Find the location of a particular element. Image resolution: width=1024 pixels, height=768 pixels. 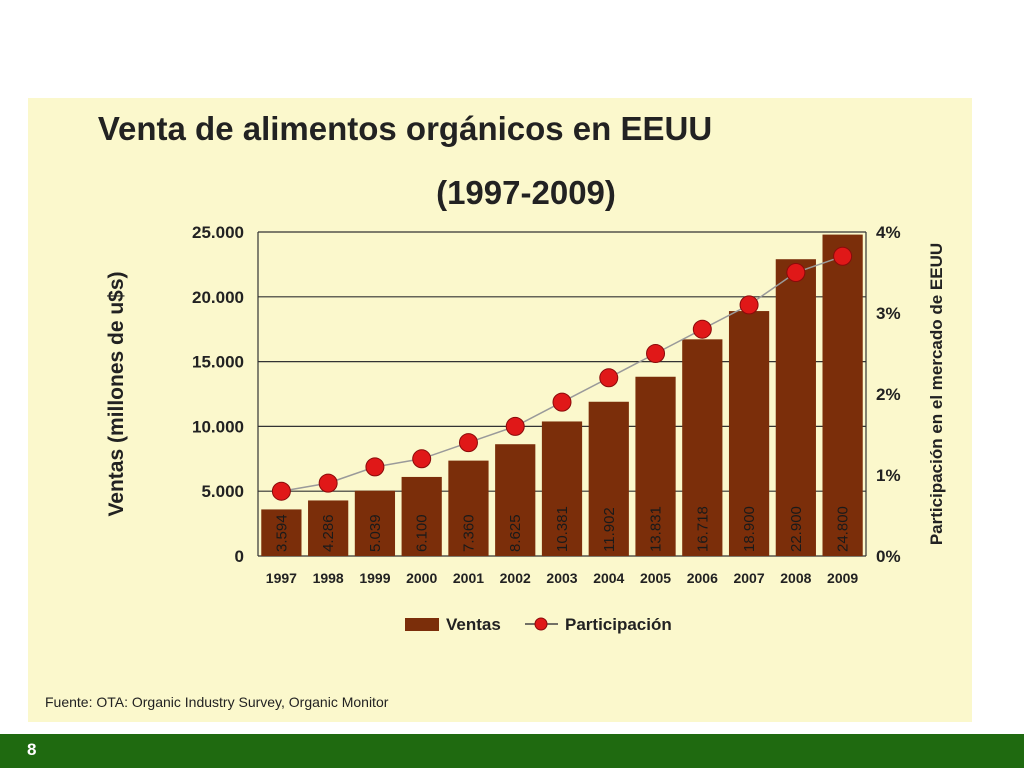

bar-data-label: 11.902 is located at coordinates (609, 529).